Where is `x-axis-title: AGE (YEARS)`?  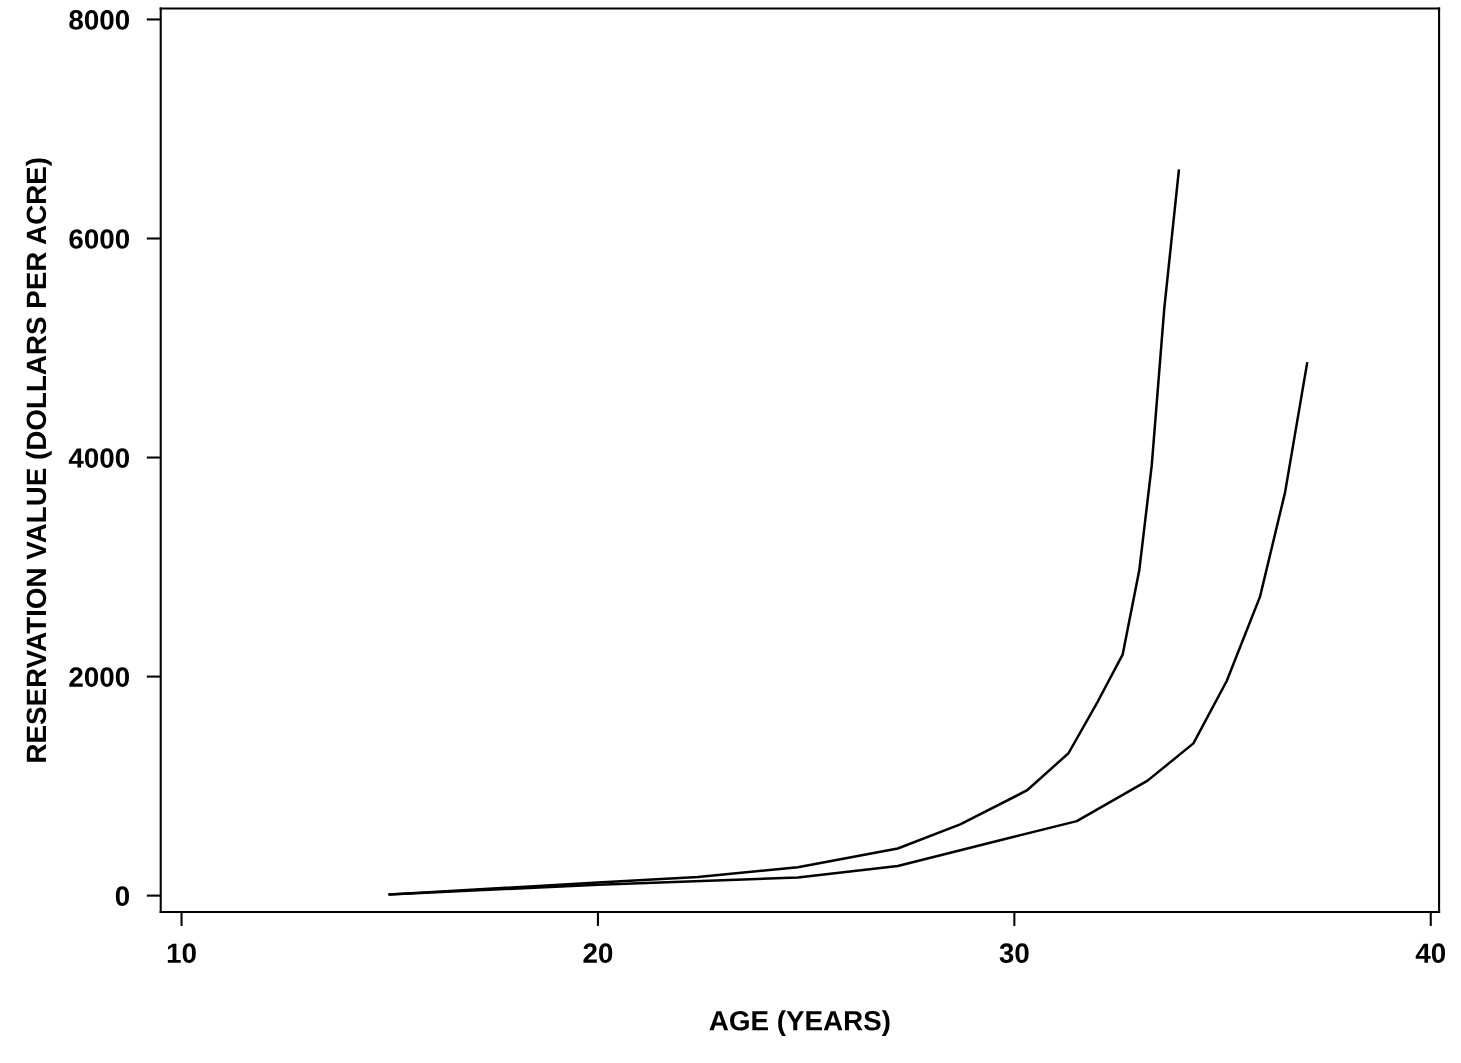
x-axis-title: AGE (YEARS) is located at coordinates (799, 1023).